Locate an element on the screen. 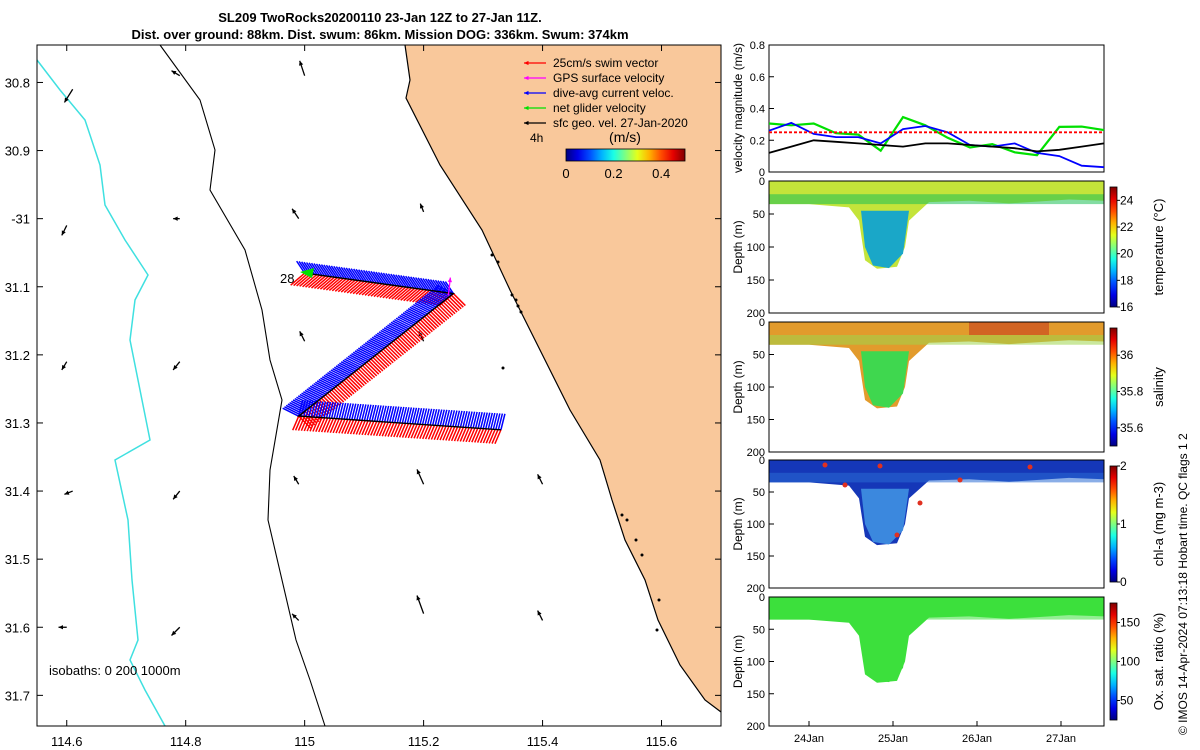  temperature-y-tick-label: 150 is located at coordinates (756, 281).